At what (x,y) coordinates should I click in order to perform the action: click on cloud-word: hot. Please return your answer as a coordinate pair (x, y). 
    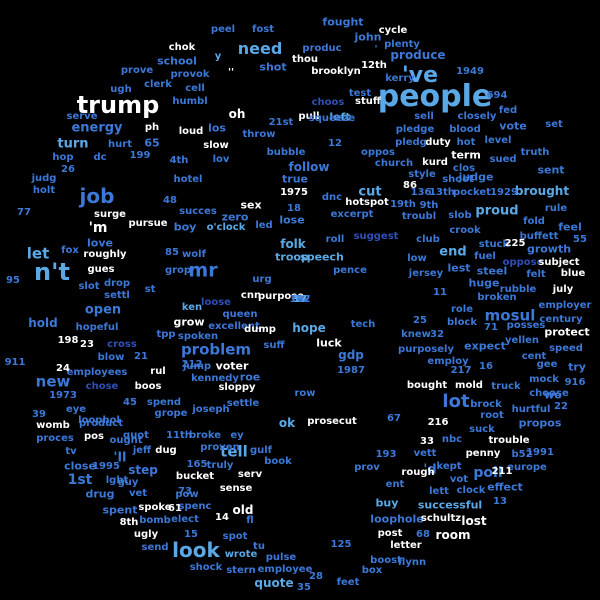
    Looking at the image, I should click on (466, 142).